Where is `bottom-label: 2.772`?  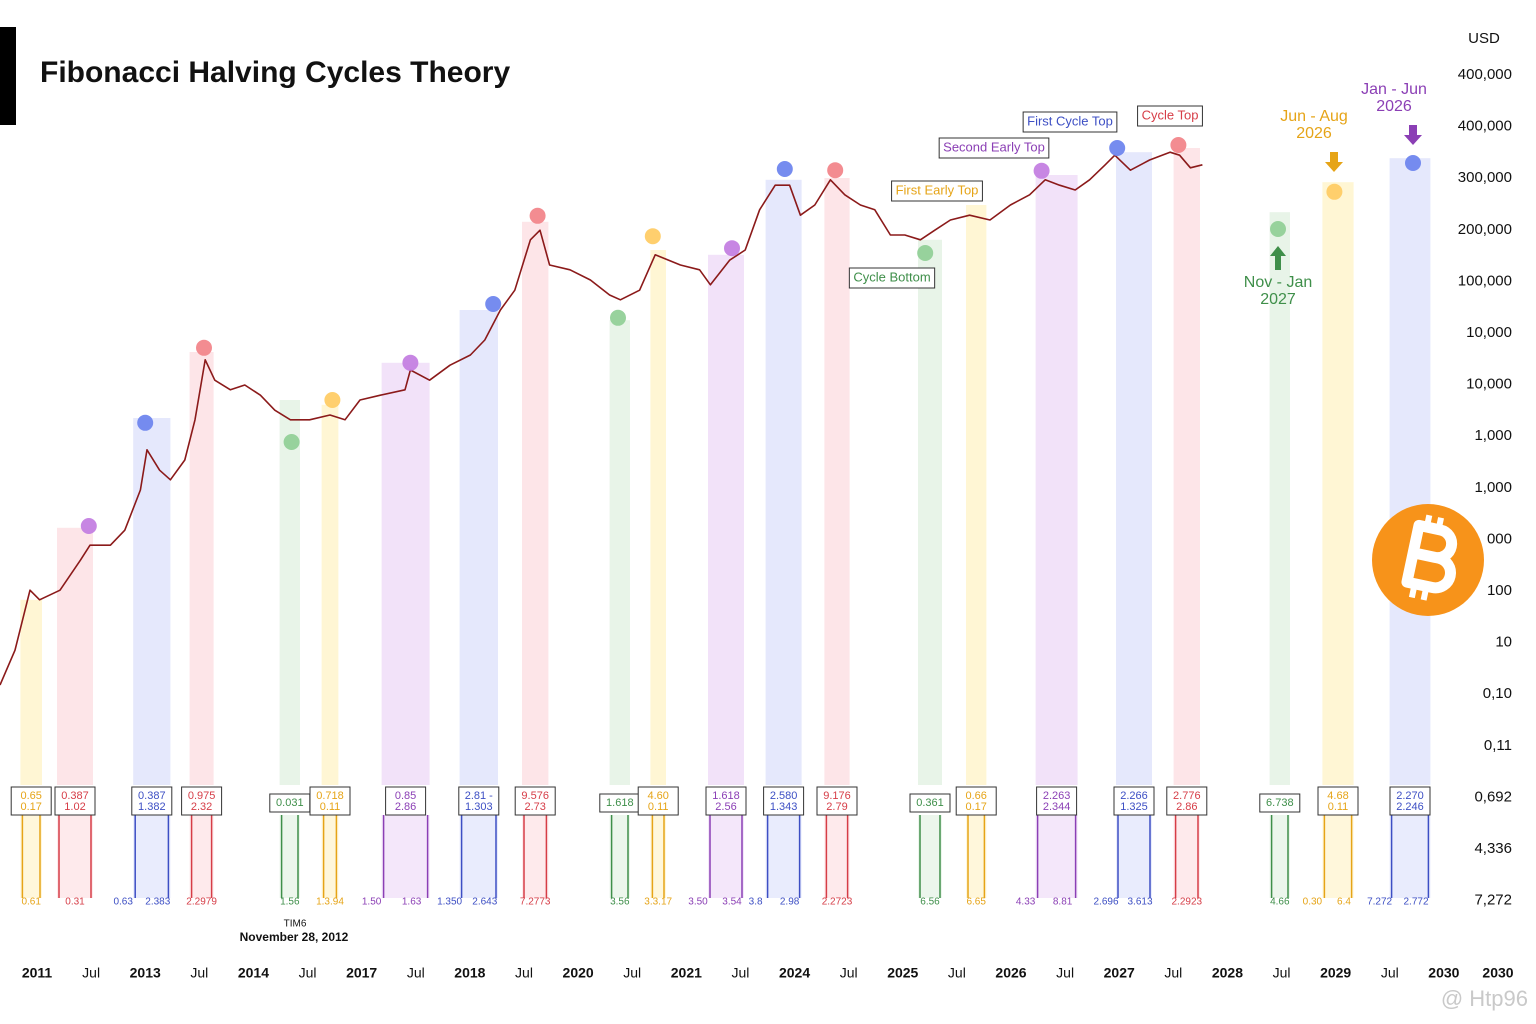 bottom-label: 2.772 is located at coordinates (1415, 902).